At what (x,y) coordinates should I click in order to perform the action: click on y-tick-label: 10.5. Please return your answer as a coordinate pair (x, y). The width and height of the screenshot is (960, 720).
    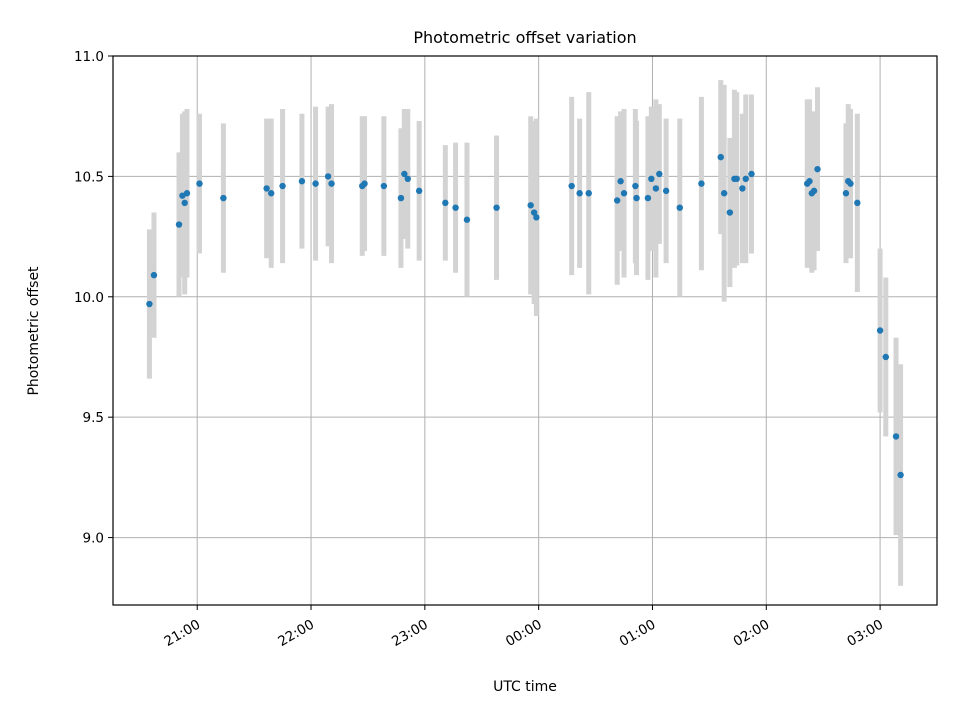
    Looking at the image, I should click on (89, 177).